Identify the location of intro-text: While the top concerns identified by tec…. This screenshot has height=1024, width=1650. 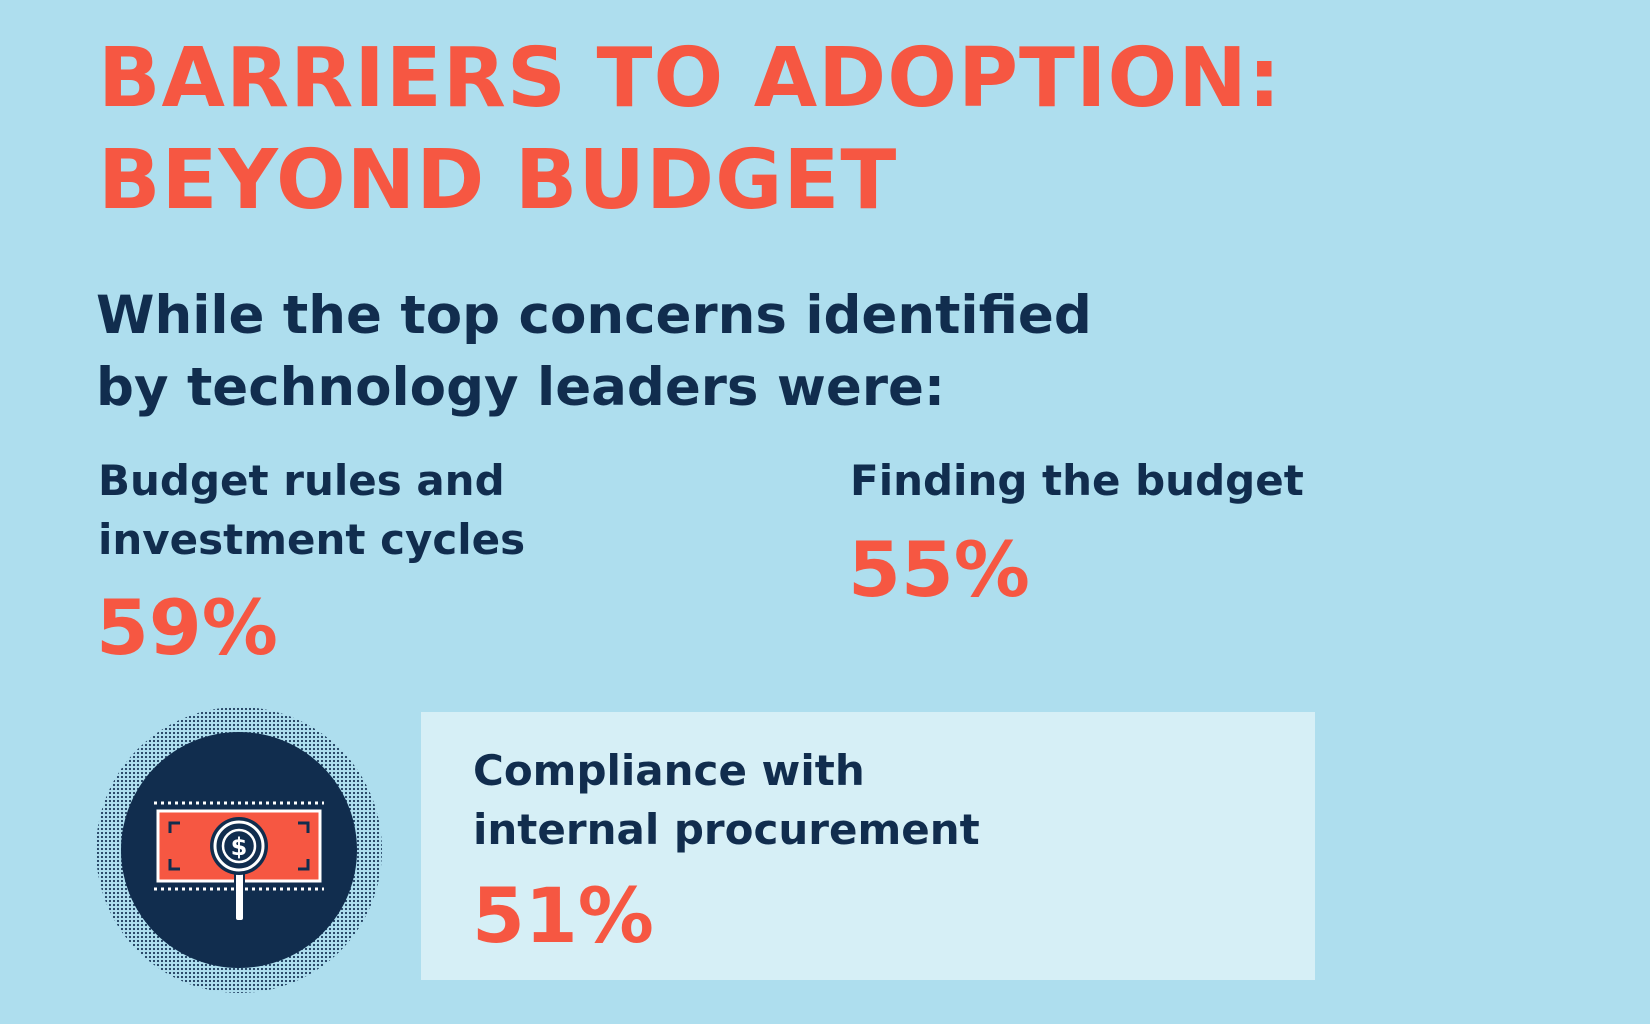
(594, 352).